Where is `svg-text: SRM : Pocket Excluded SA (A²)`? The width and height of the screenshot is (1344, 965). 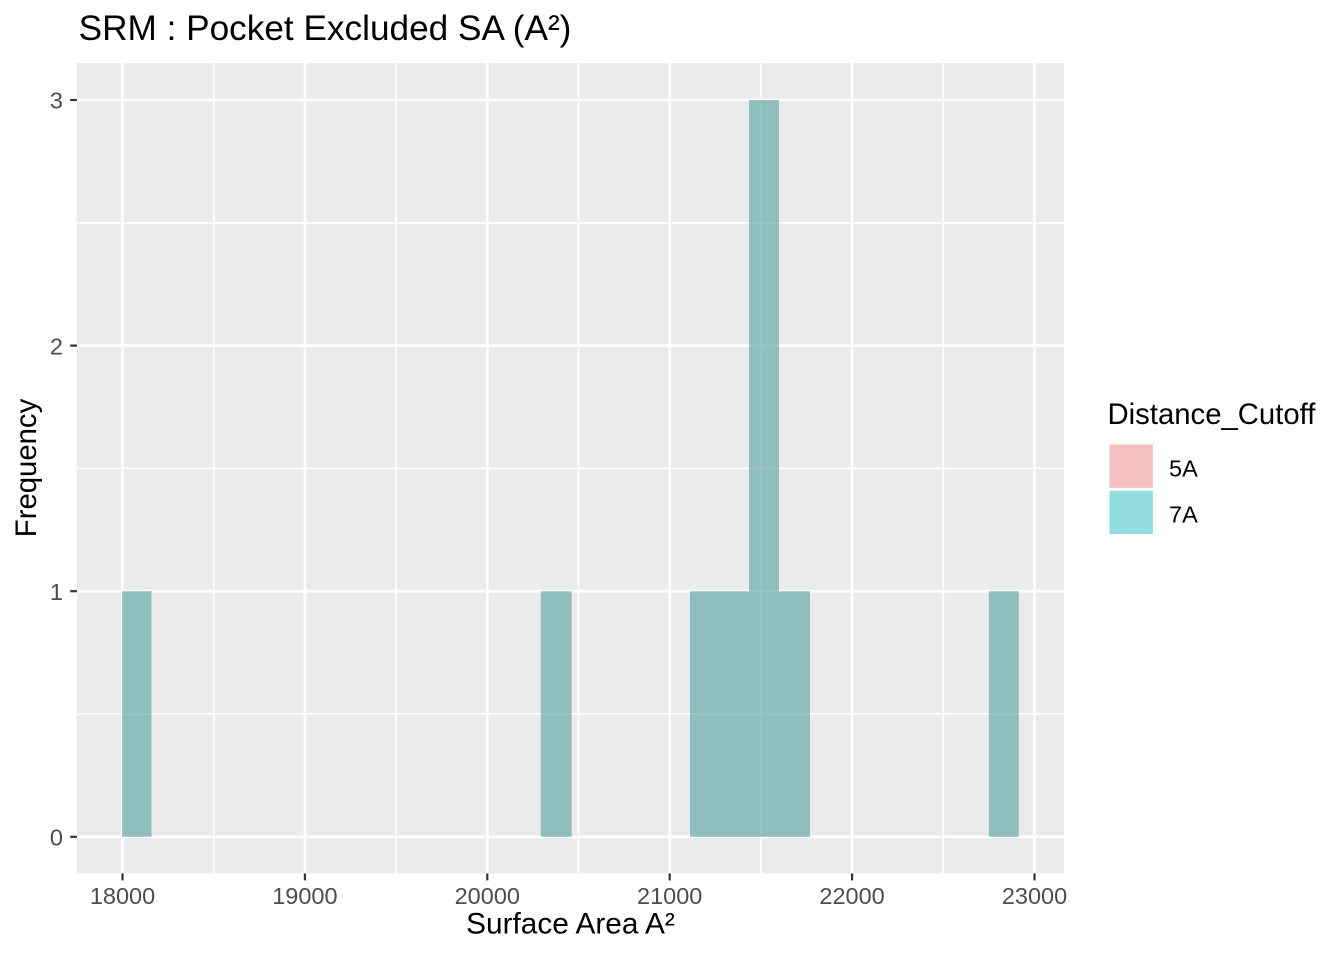
svg-text: SRM : Pocket Excluded SA (A²) is located at coordinates (325, 28).